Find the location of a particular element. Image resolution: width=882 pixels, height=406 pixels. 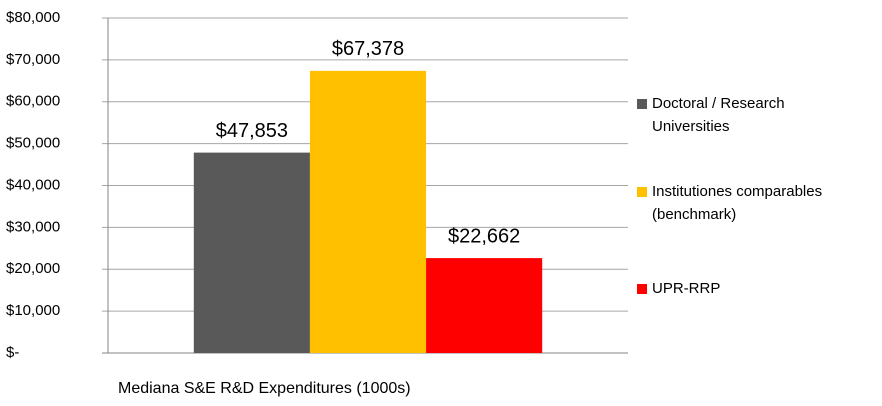

legend-label: Institutiones comparables (benchmark) is located at coordinates (737, 203).